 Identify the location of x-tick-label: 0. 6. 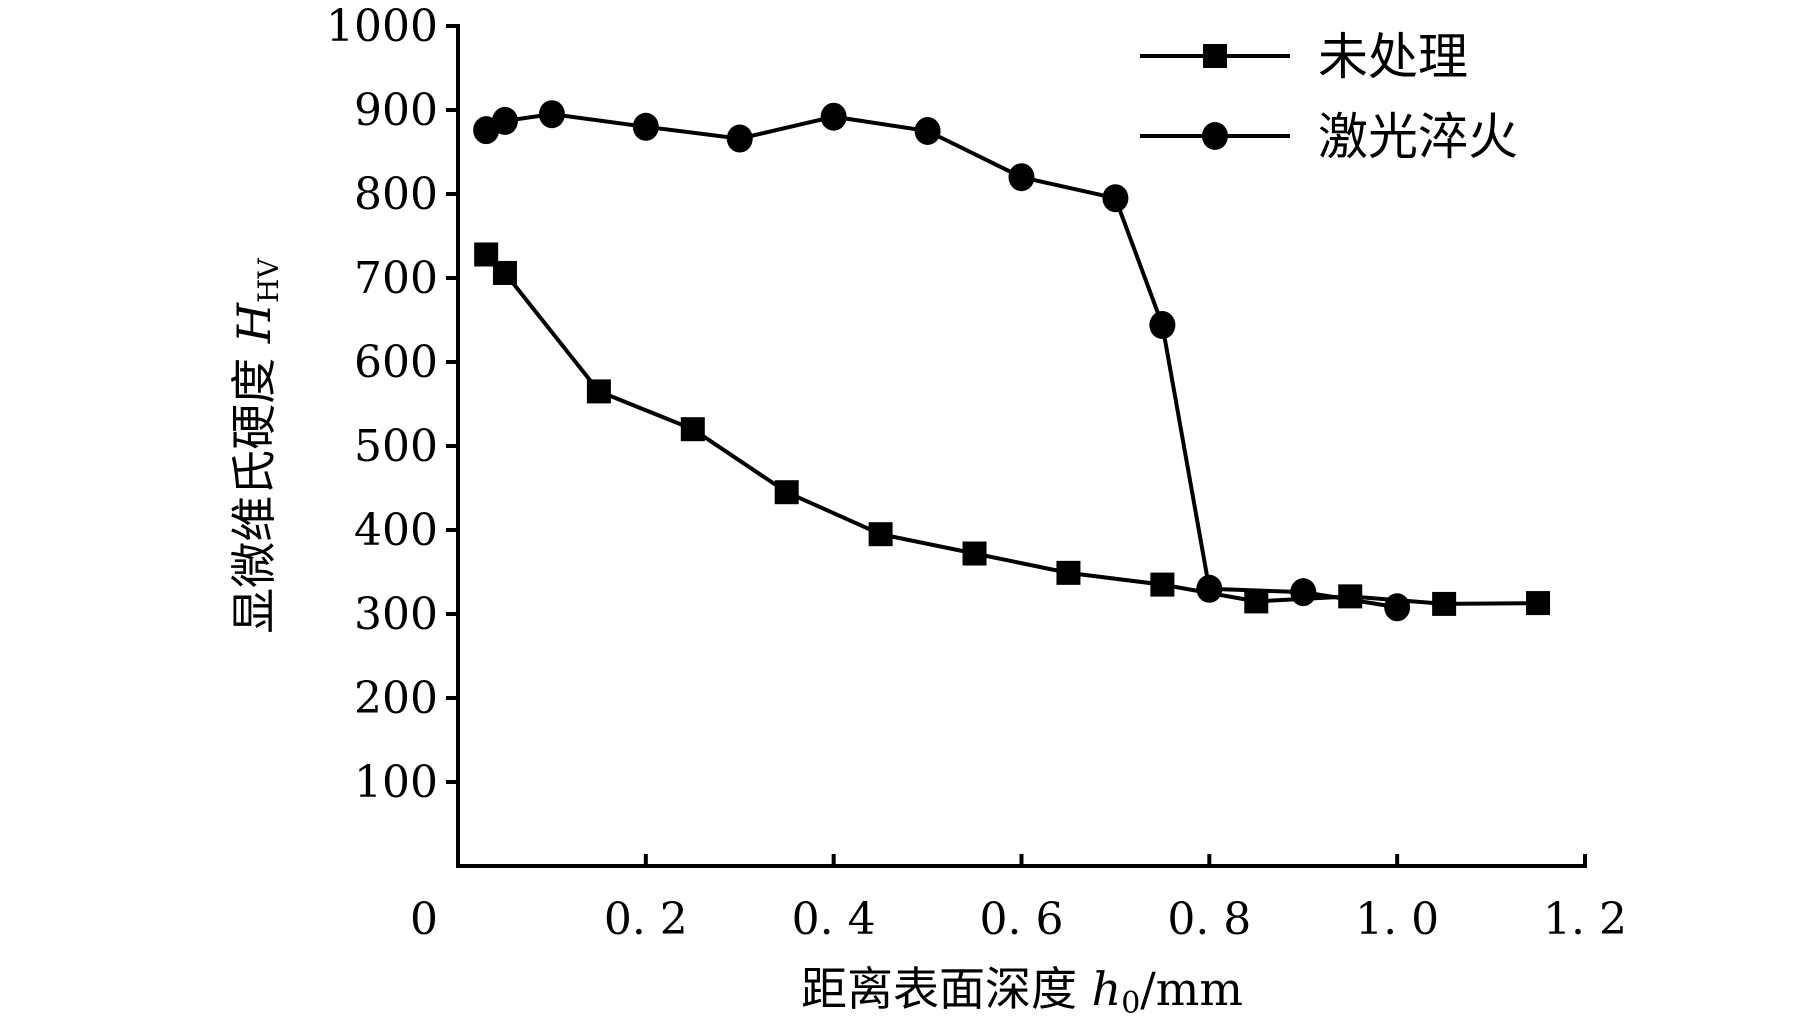
(1022, 919).